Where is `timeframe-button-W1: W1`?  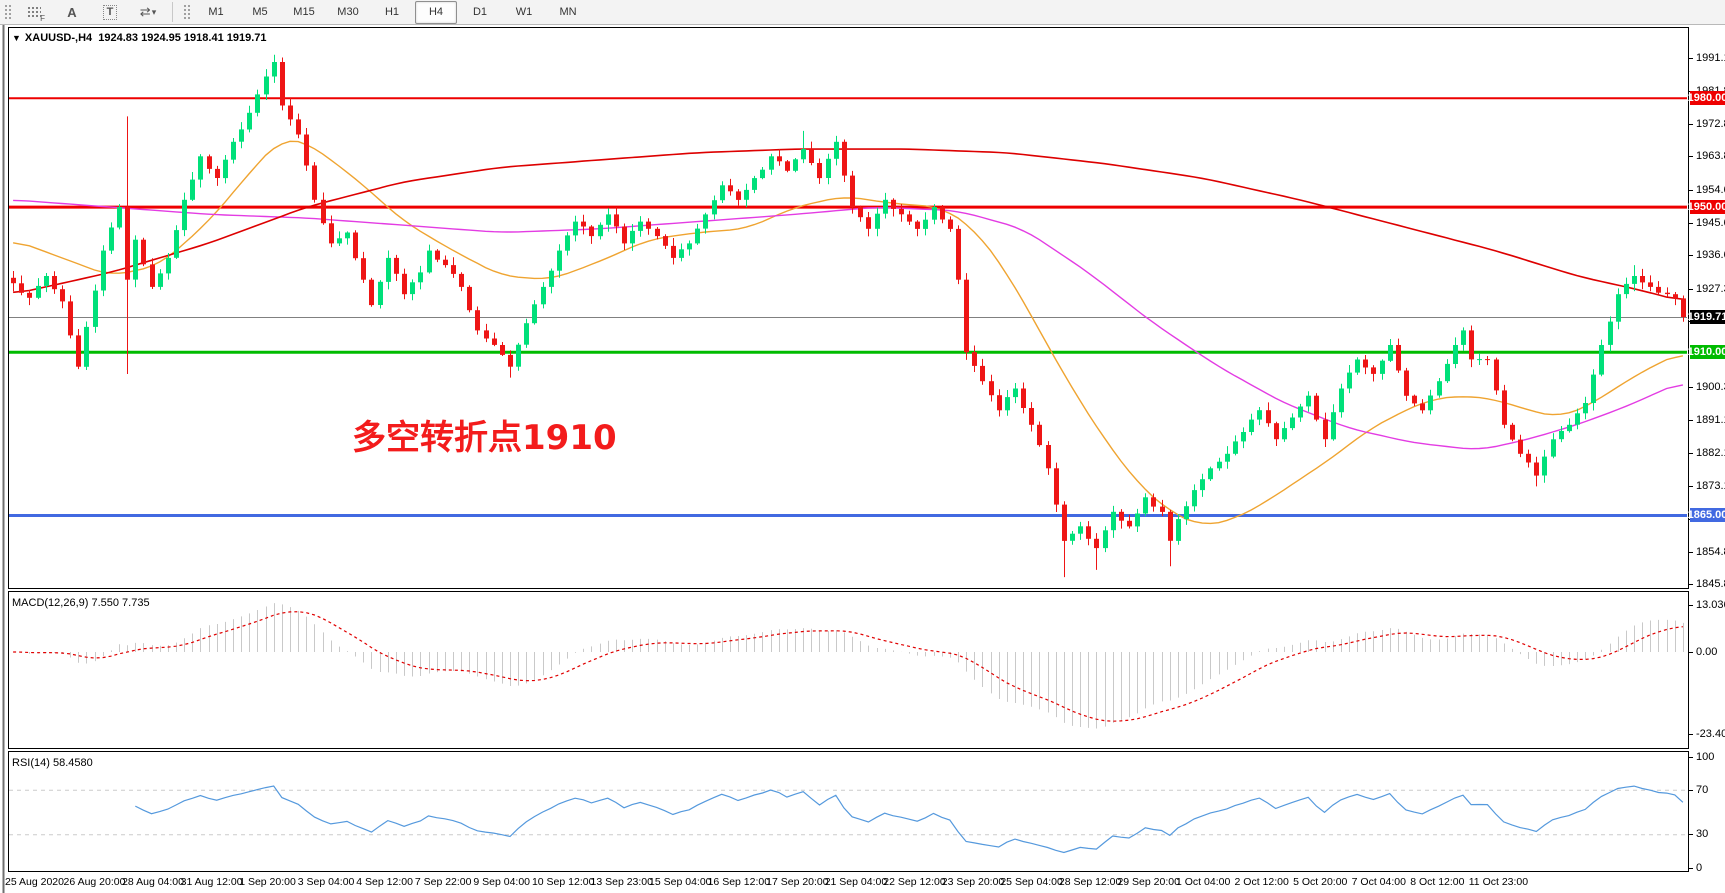 timeframe-button-W1: W1 is located at coordinates (524, 12).